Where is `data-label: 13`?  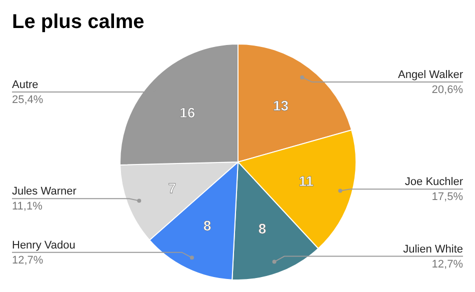
data-label: 13 is located at coordinates (280, 105).